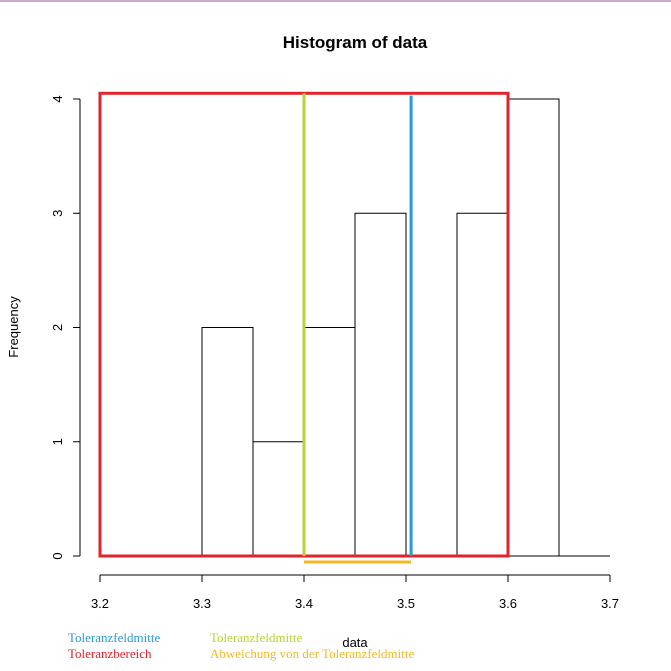 The image size is (671, 671). What do you see at coordinates (57, 98) in the screenshot?
I see `y-tick-label-4: 4` at bounding box center [57, 98].